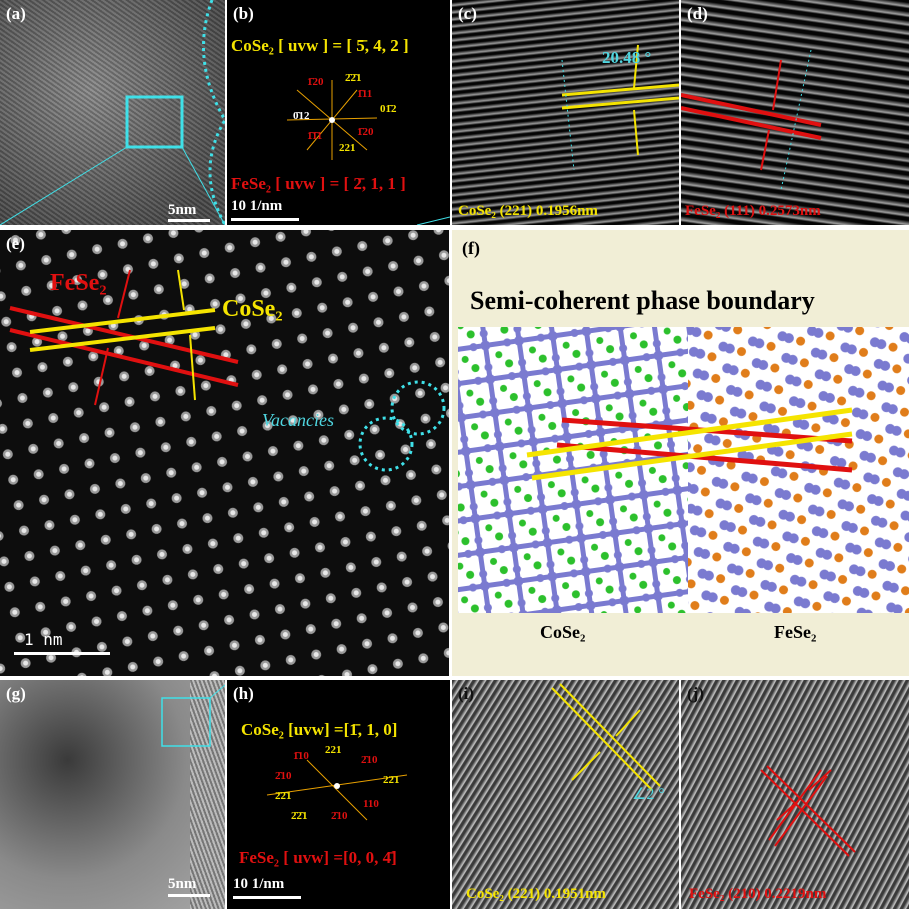 The width and height of the screenshot is (909, 909). What do you see at coordinates (182, 884) in the screenshot?
I see `scale-label: 5nm` at bounding box center [182, 884].